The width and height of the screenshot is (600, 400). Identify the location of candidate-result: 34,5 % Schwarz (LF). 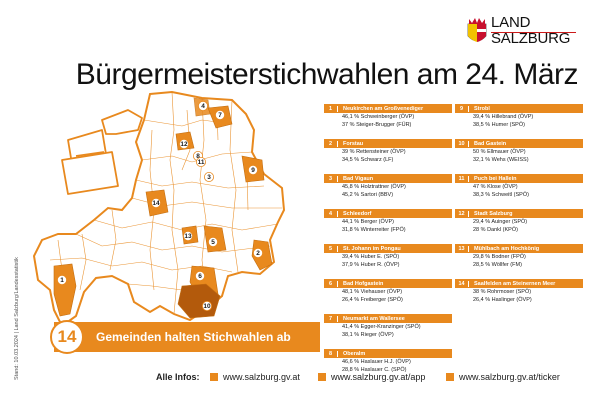
(368, 160).